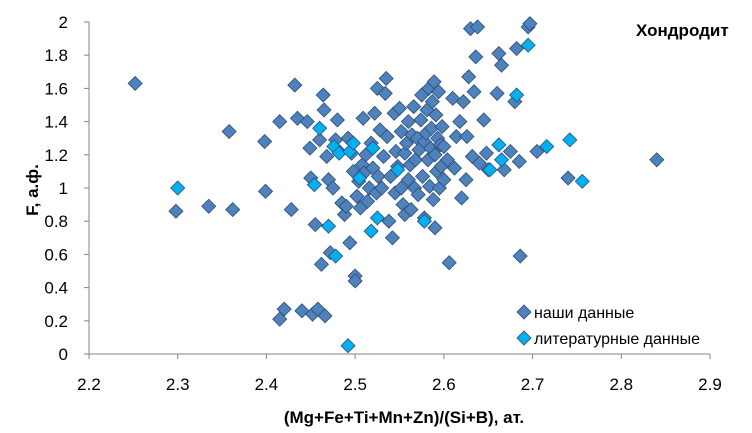 This screenshot has width=752, height=433. I want to click on y-tick-label: 1, so click(63, 188).